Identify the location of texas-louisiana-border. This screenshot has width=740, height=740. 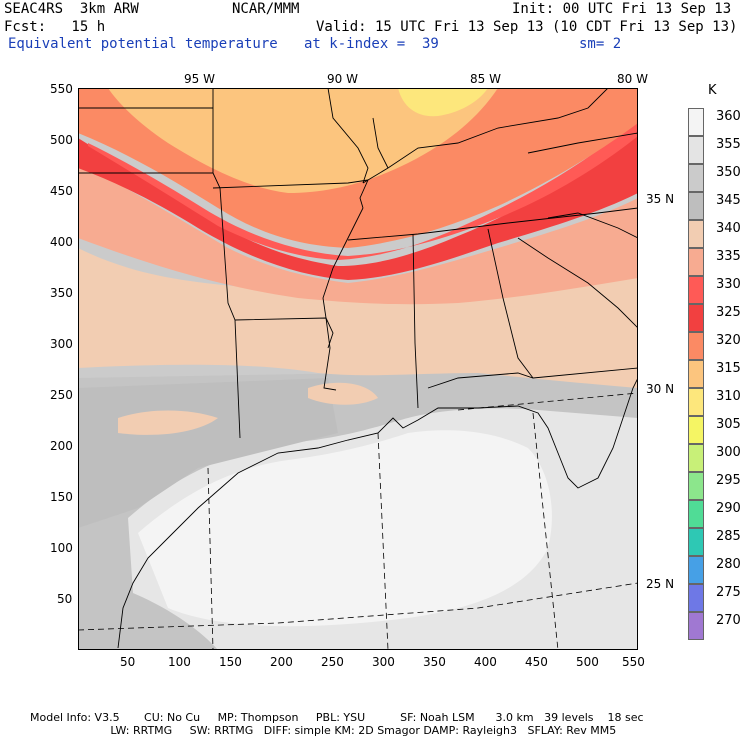
(226, 305).